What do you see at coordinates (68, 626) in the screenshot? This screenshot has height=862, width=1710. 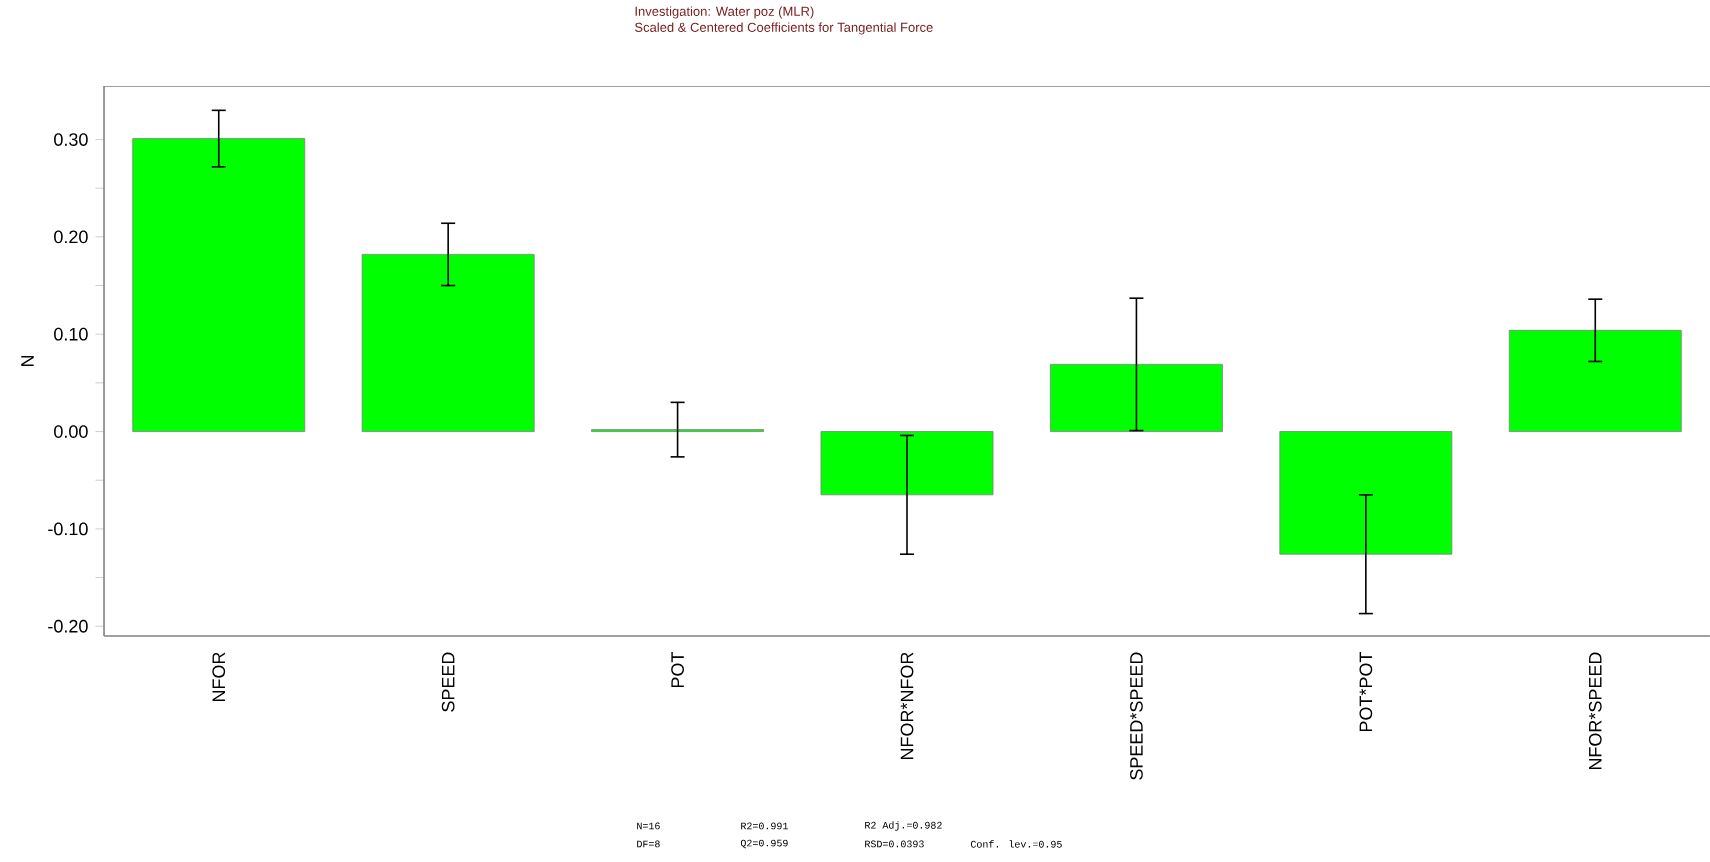 I see `y-tick-label: -0.20` at bounding box center [68, 626].